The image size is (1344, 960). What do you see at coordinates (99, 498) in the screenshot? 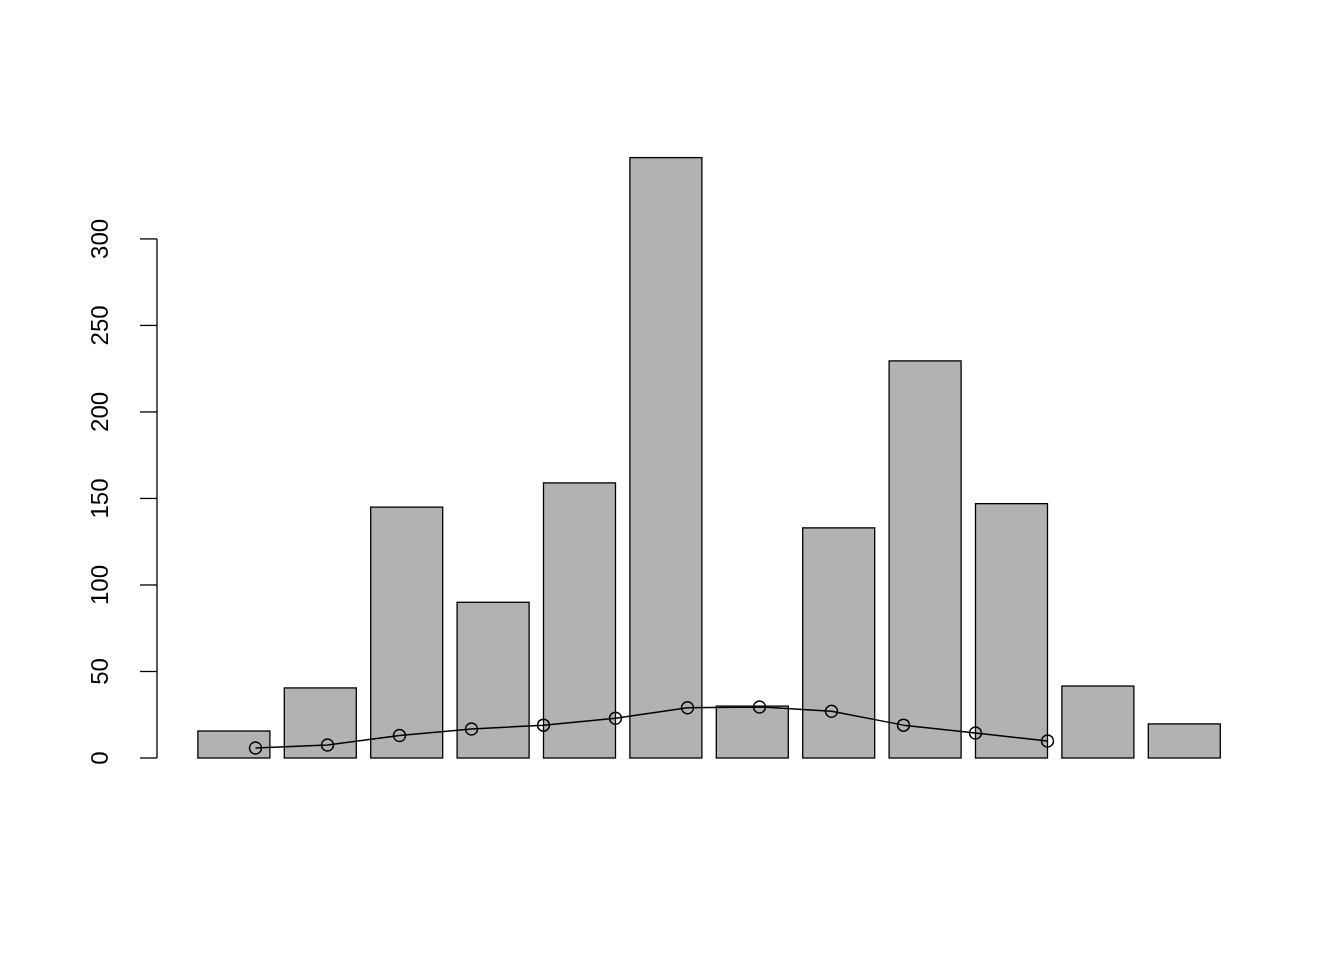
I see `y-tick-label: 150` at bounding box center [99, 498].